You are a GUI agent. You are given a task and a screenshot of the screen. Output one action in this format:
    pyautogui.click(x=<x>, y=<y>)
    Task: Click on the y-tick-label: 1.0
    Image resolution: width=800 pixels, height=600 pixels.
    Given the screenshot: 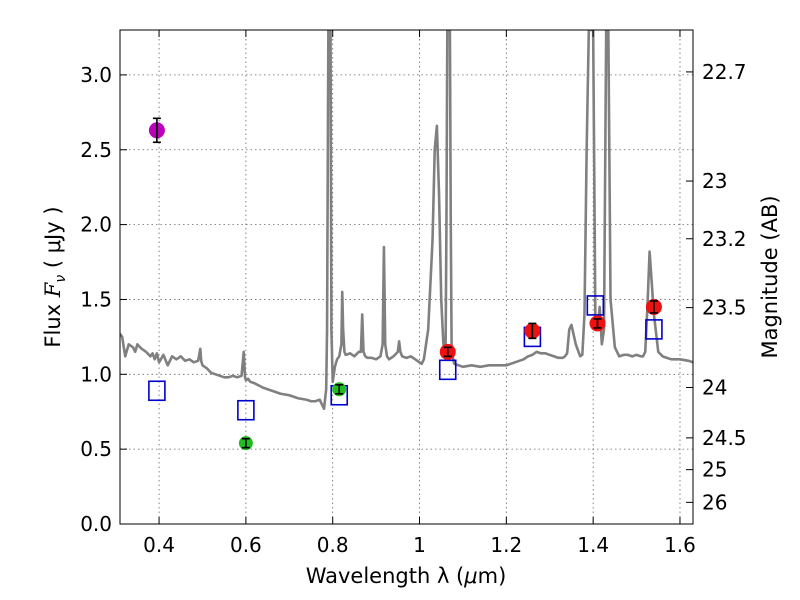 What is the action you would take?
    pyautogui.click(x=96, y=374)
    